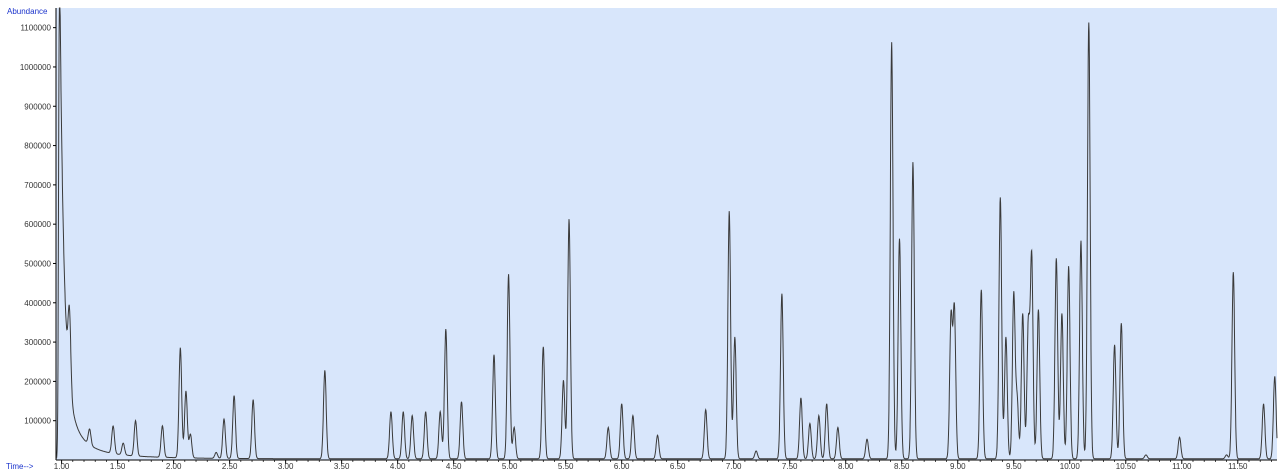 The height and width of the screenshot is (470, 1278). Describe the element at coordinates (174, 466) in the screenshot. I see `x-tick-label: 2.00` at that location.